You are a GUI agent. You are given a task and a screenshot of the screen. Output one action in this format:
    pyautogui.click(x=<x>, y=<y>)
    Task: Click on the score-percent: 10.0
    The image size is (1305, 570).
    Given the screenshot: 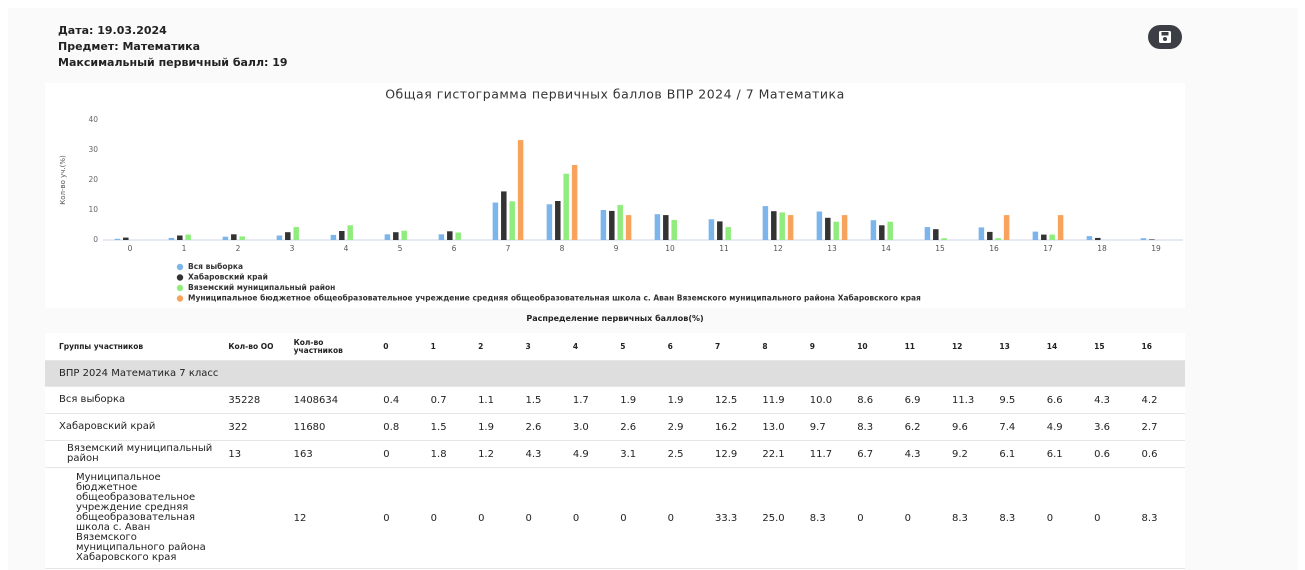 What is the action you would take?
    pyautogui.click(x=829, y=400)
    